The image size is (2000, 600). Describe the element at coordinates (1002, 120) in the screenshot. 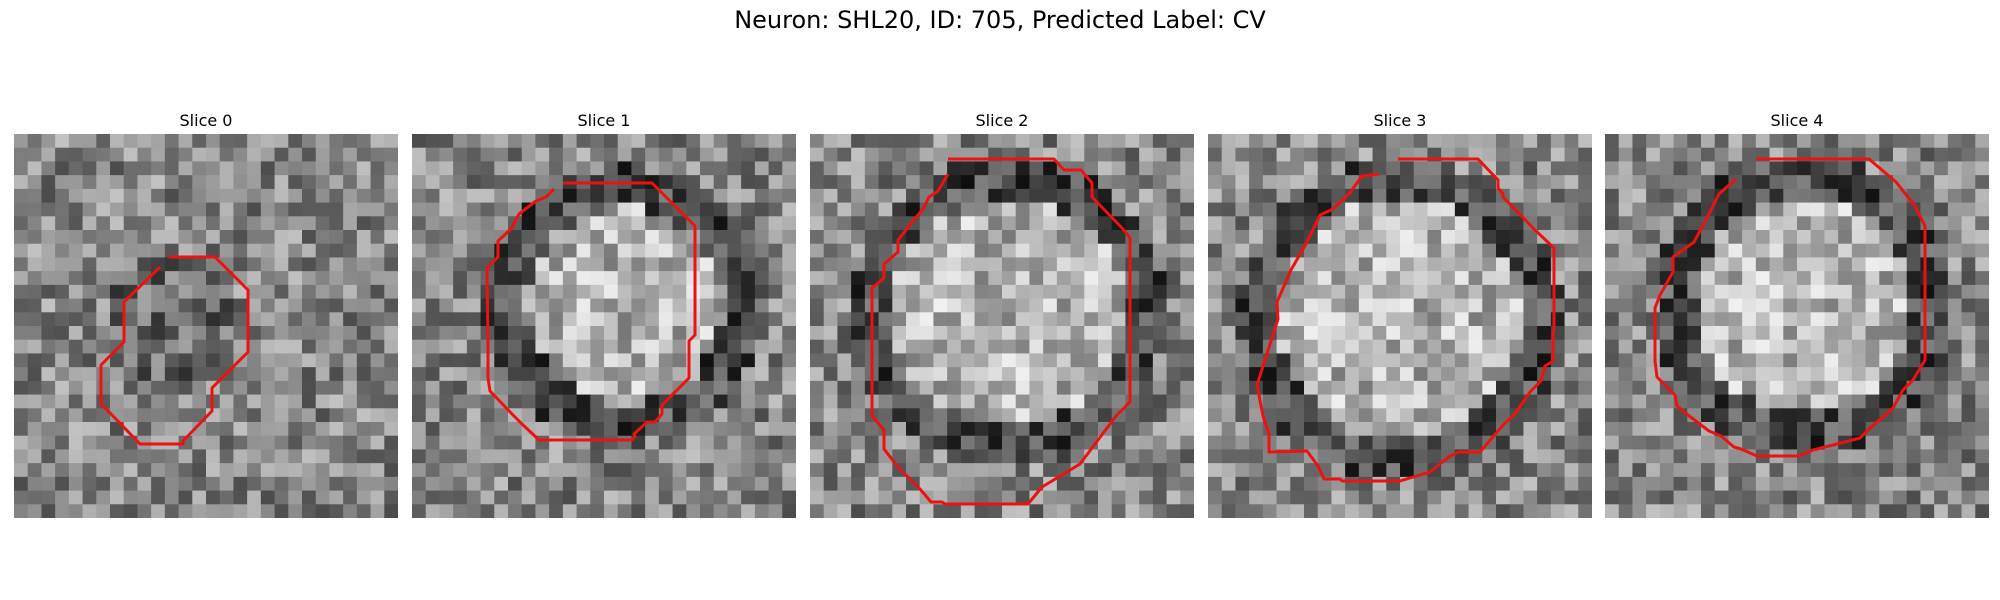

I see `slice-title-2: Slice 2` at that location.